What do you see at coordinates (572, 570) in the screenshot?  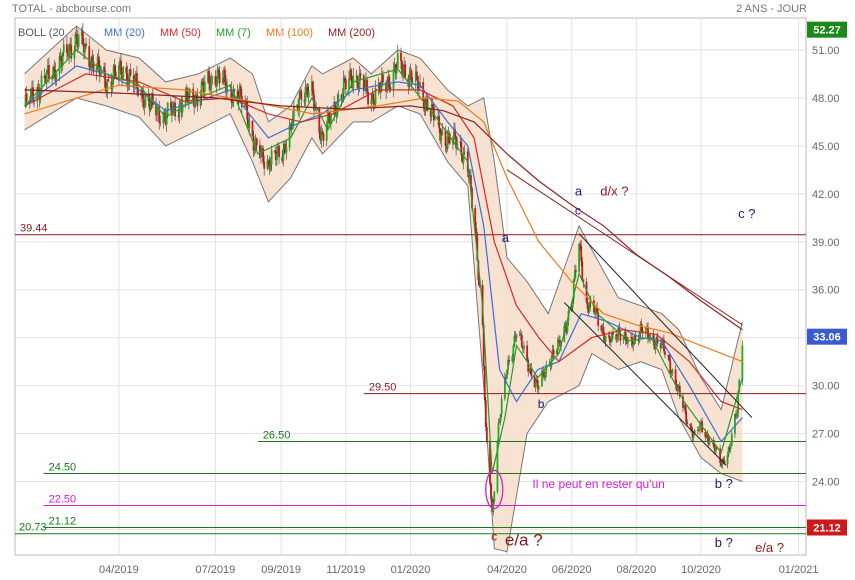 I see `x-tick-label: 06/2020` at bounding box center [572, 570].